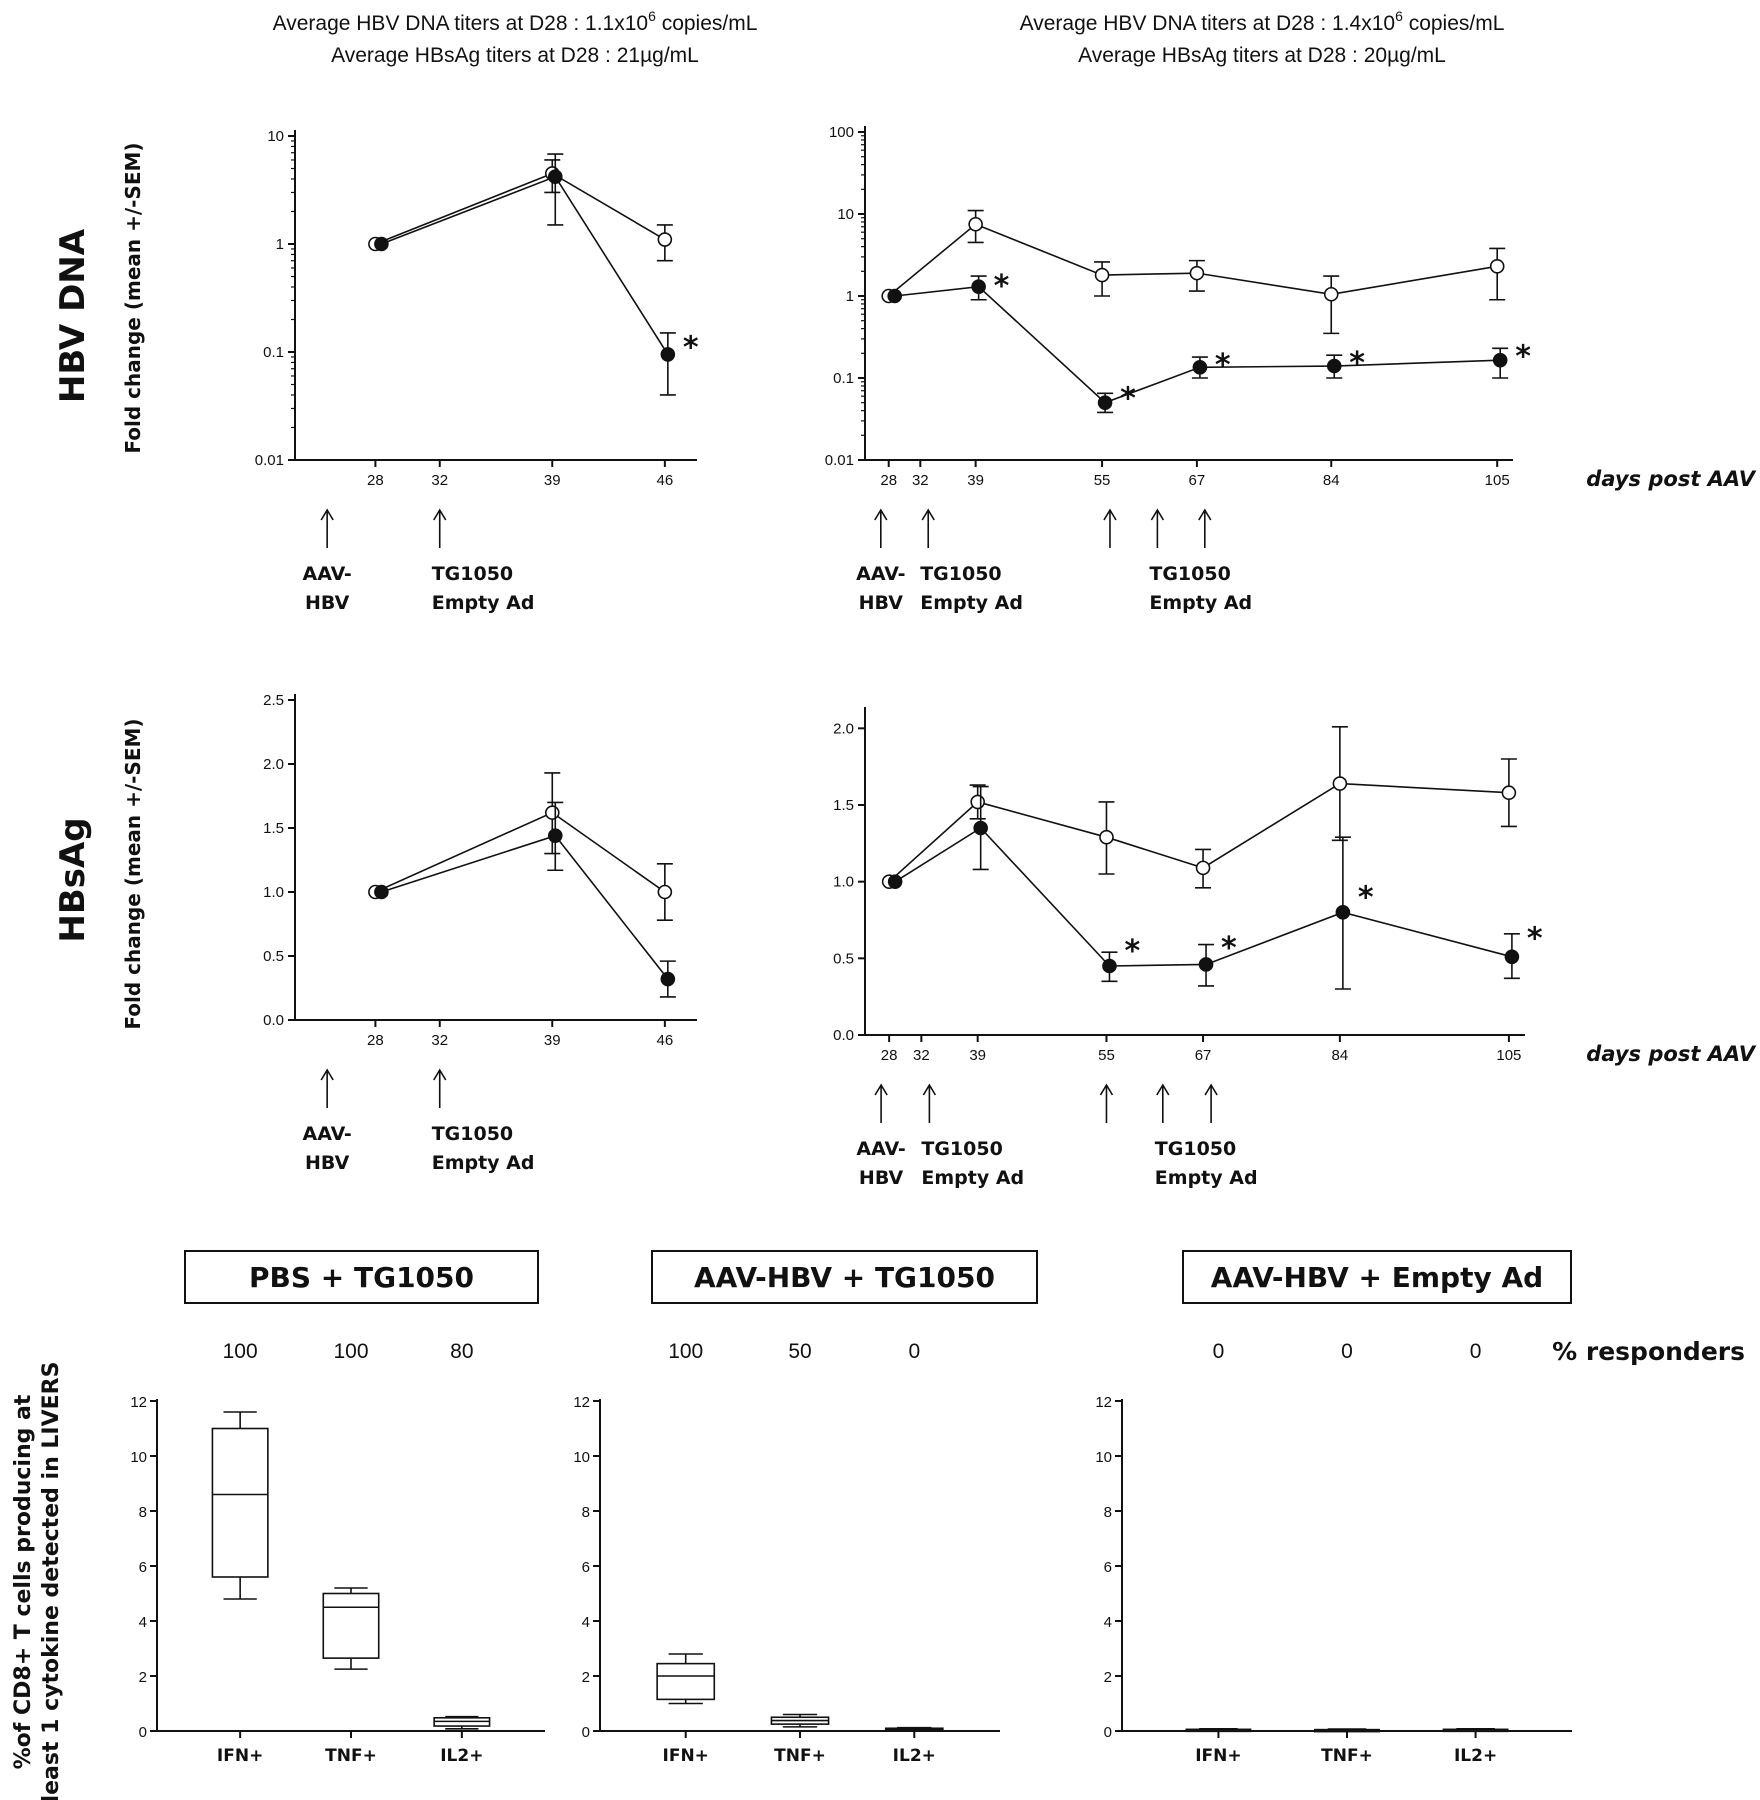 The image size is (1760, 1800). What do you see at coordinates (843, 378) in the screenshot?
I see `y-tick-label: 0.1` at bounding box center [843, 378].